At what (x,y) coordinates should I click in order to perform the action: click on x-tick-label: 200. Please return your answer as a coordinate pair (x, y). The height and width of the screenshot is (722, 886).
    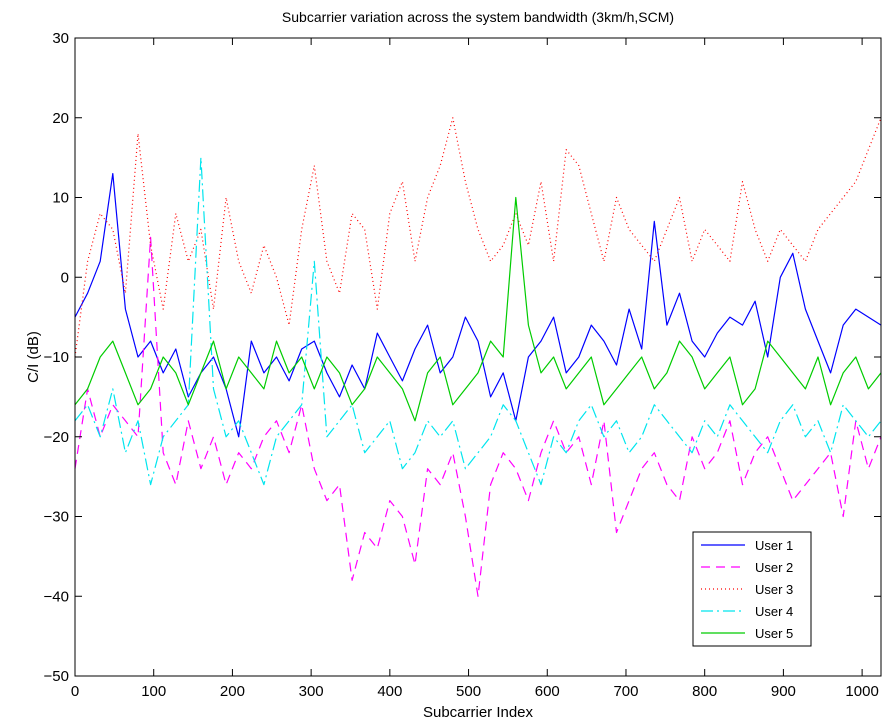
    Looking at the image, I should click on (232, 691).